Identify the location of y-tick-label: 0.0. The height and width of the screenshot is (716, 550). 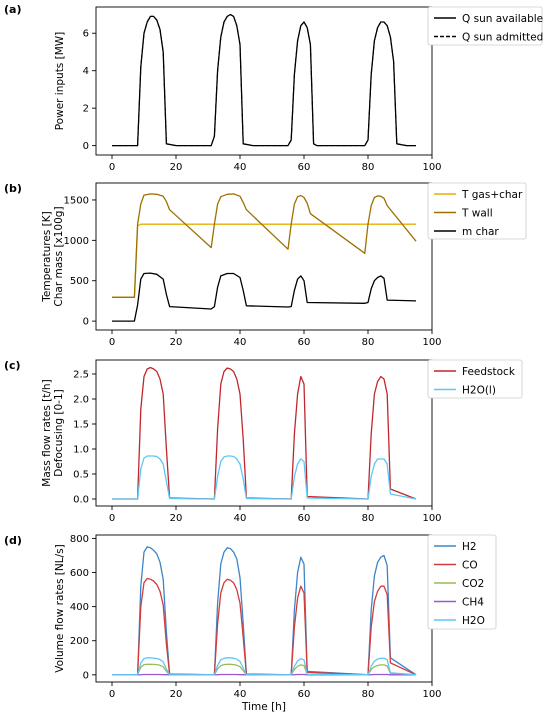
(81, 500).